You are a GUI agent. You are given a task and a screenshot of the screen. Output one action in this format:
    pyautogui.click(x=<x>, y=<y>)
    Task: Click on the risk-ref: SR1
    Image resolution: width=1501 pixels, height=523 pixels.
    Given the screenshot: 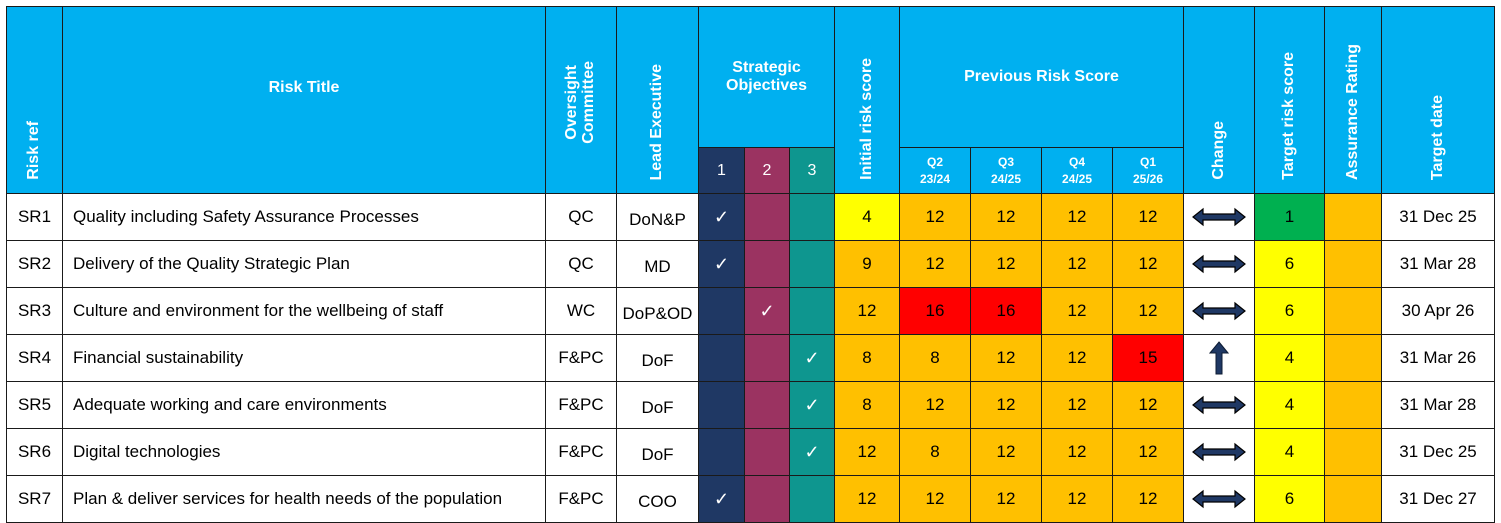 What is the action you would take?
    pyautogui.click(x=34, y=217)
    